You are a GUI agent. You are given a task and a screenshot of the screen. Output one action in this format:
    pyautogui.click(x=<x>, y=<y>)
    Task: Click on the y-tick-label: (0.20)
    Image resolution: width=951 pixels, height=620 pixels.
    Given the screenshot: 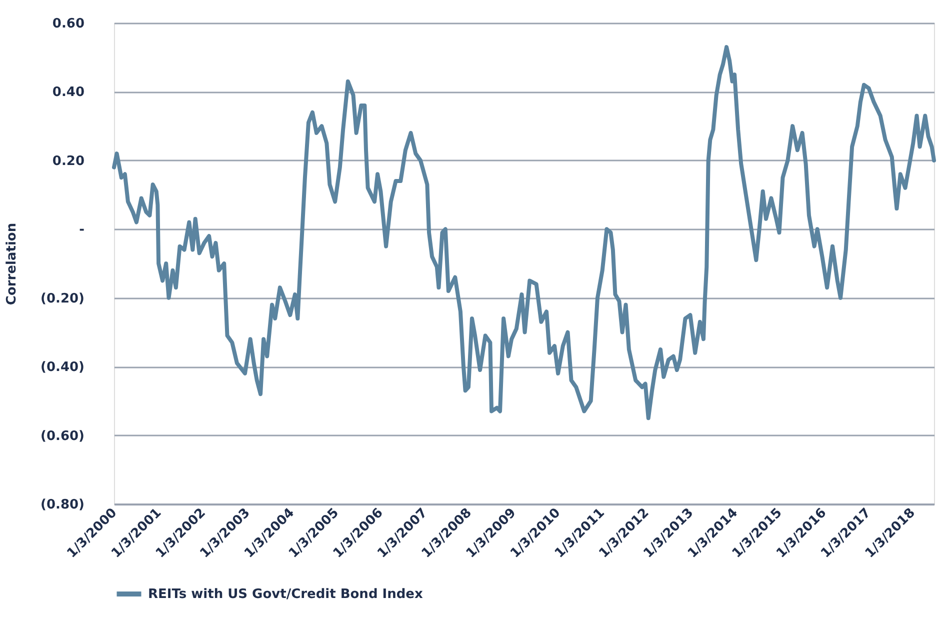 What is the action you would take?
    pyautogui.click(x=62, y=298)
    